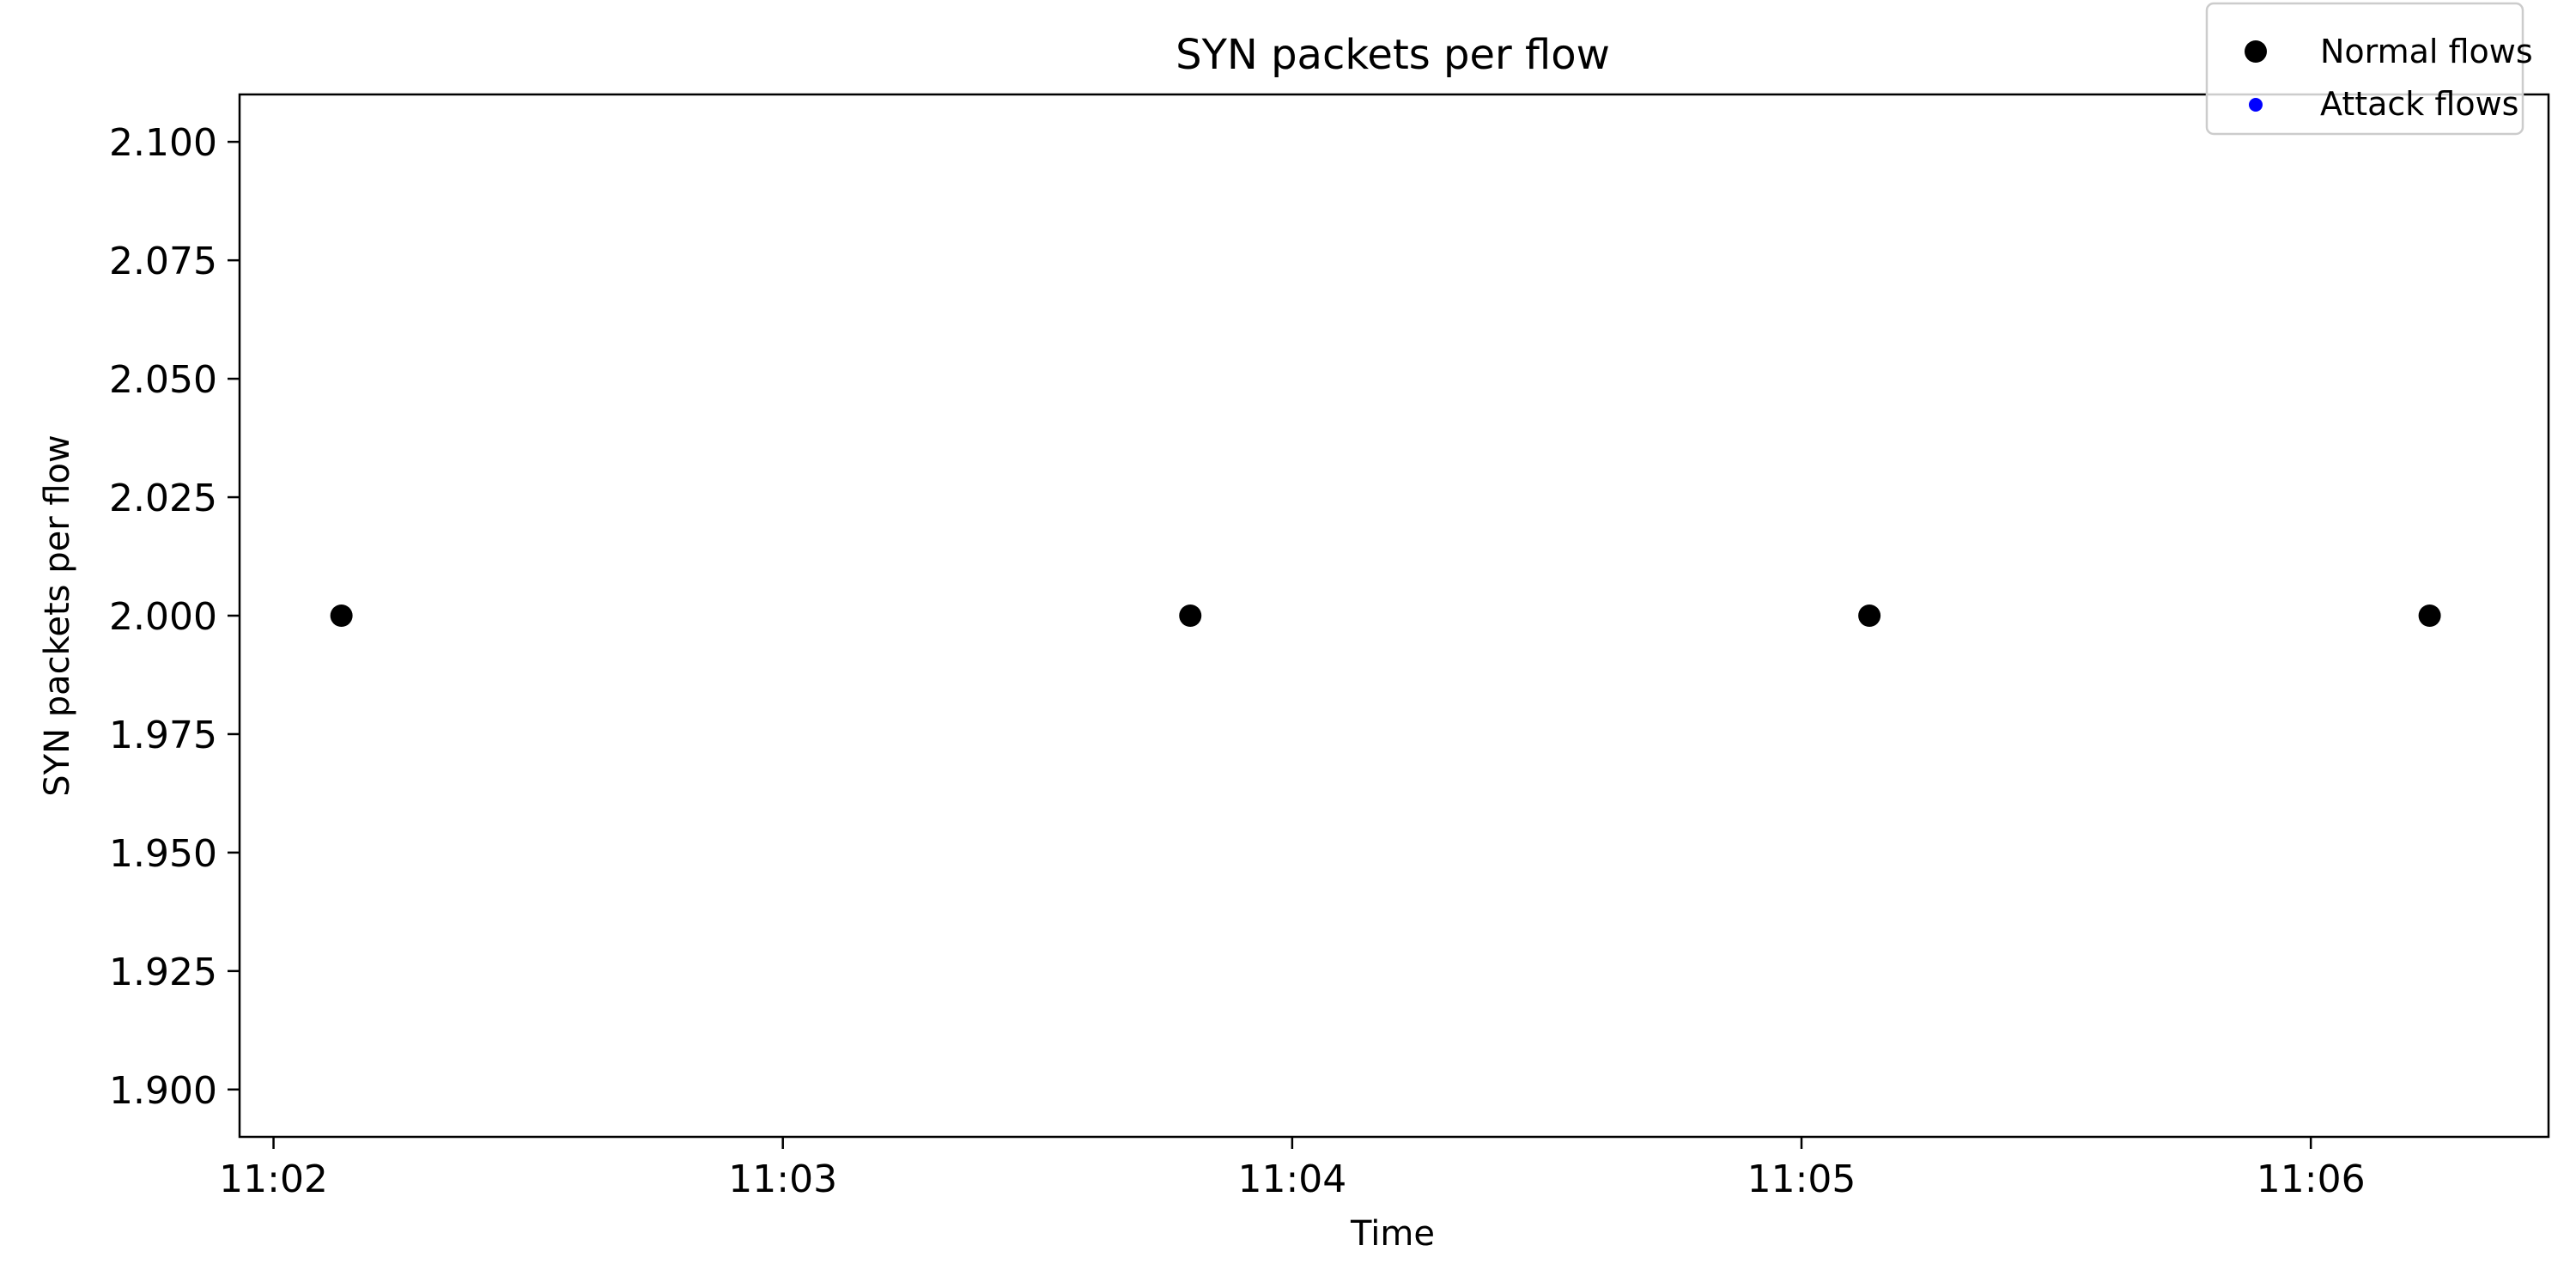  I want to click on legend-frame, so click(2364, 69).